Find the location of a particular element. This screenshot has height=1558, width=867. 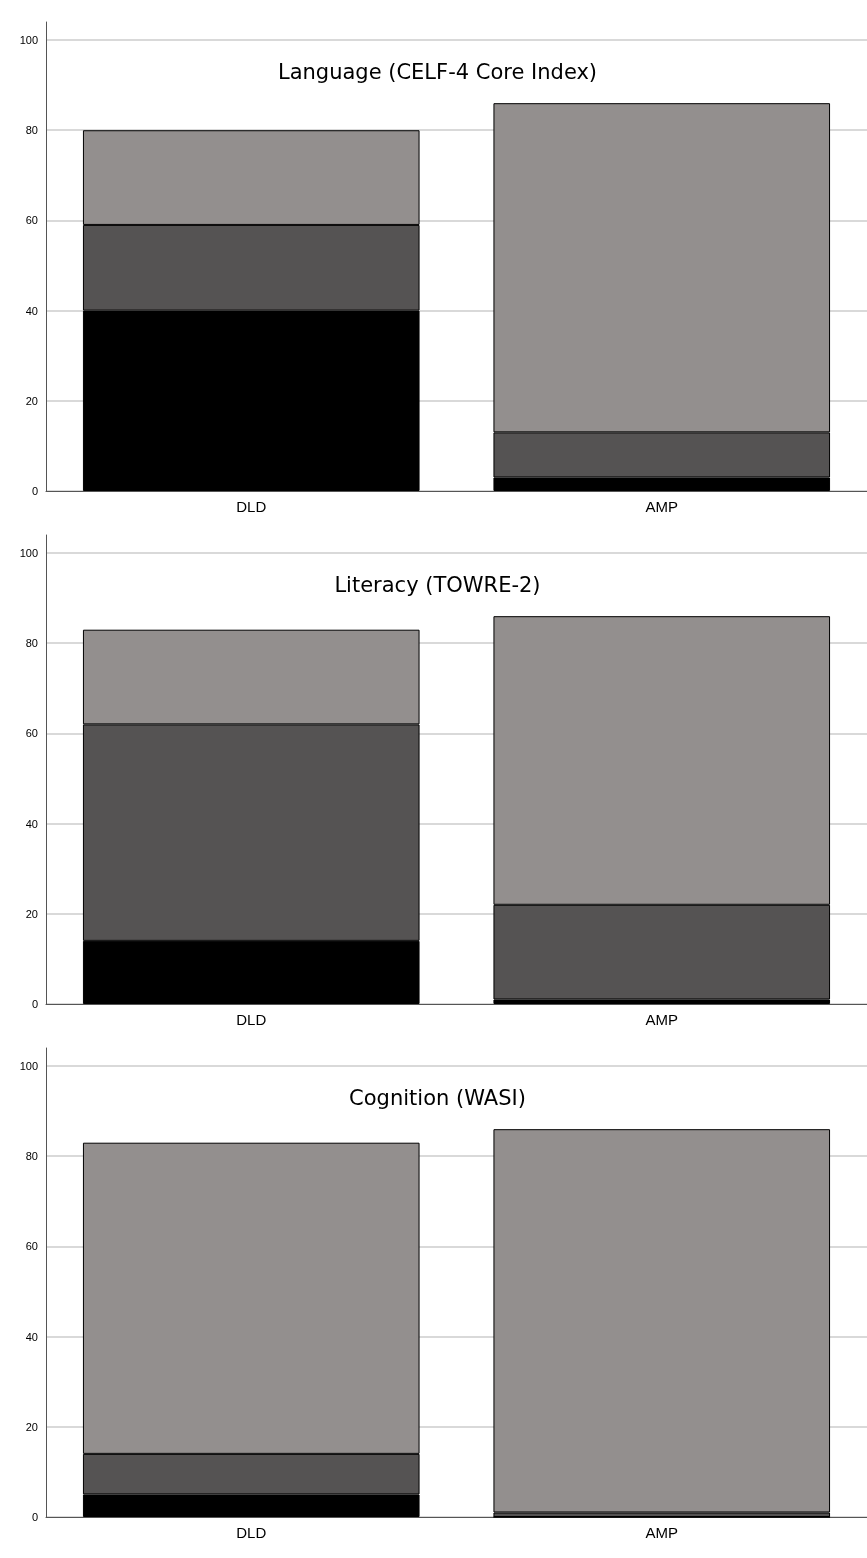

text: Language (CELF-4 Core Index) is located at coordinates (437, 71).